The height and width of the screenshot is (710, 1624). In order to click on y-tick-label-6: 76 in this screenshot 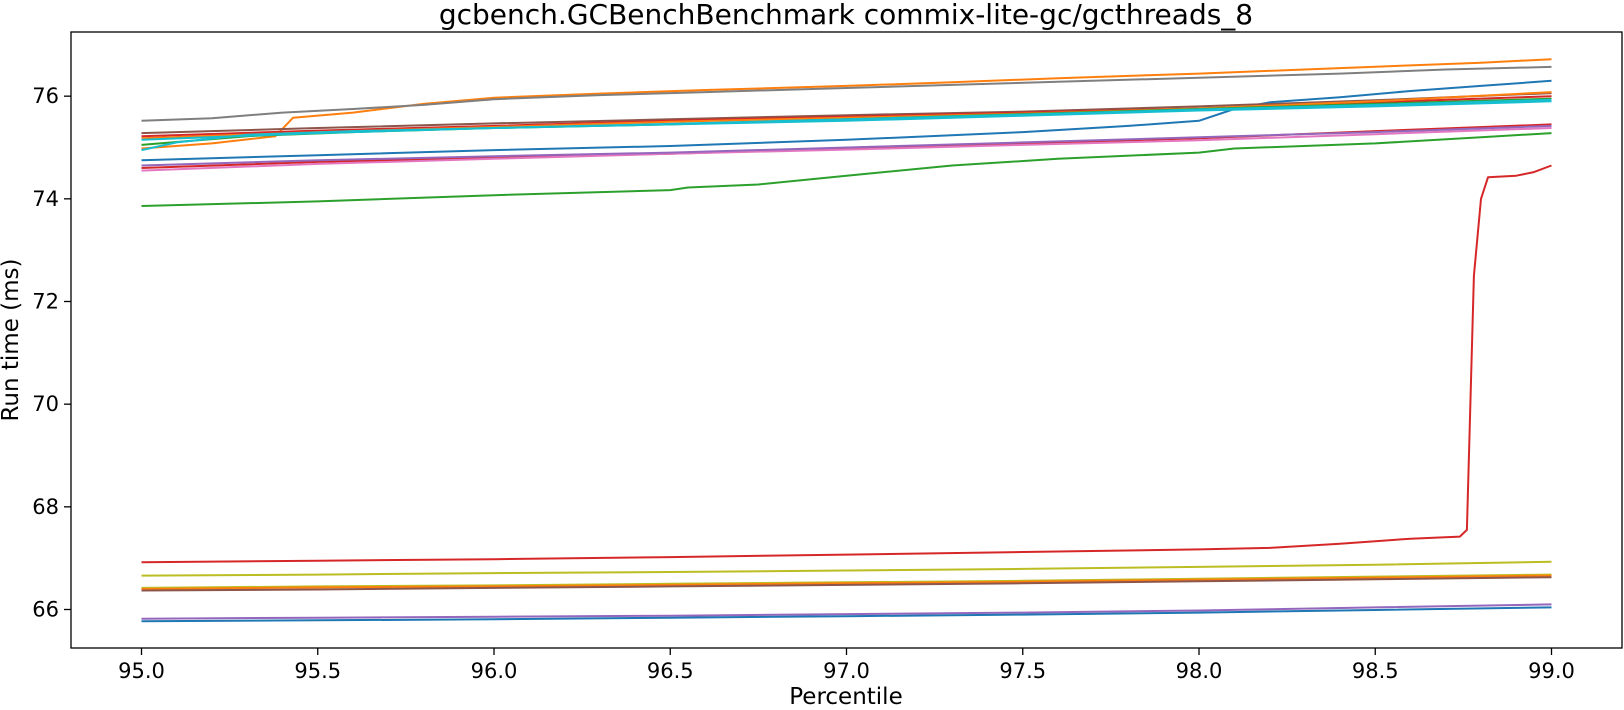, I will do `click(45, 96)`.